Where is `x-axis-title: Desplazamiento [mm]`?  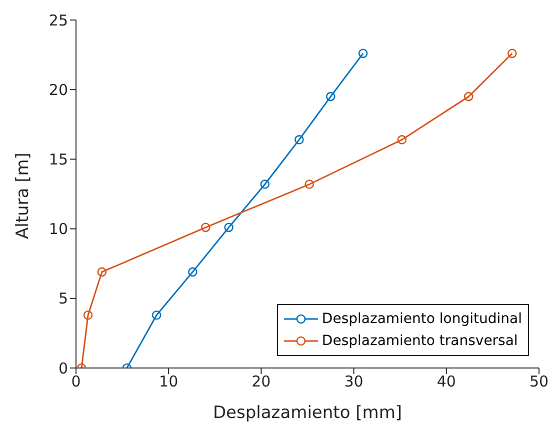
x-axis-title: Desplazamiento [mm] is located at coordinates (307, 413).